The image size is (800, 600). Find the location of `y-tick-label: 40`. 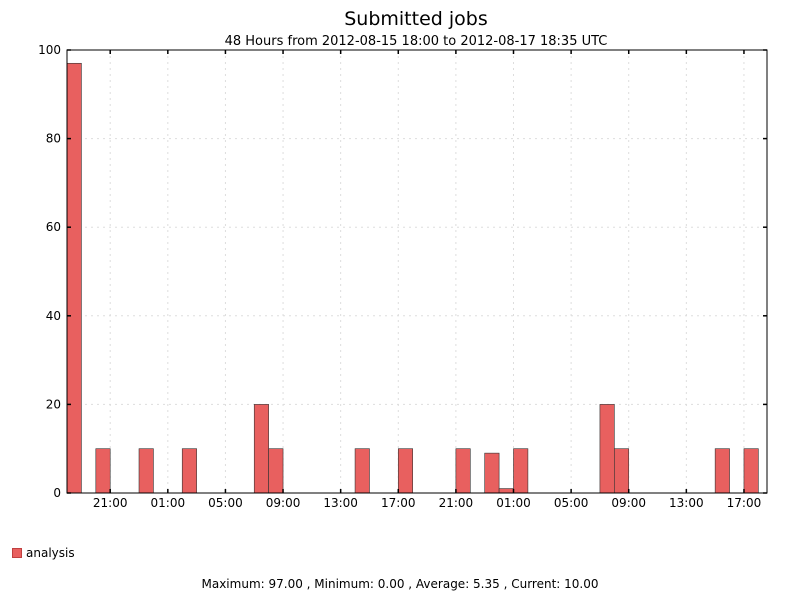

y-tick-label: 40 is located at coordinates (53, 316).